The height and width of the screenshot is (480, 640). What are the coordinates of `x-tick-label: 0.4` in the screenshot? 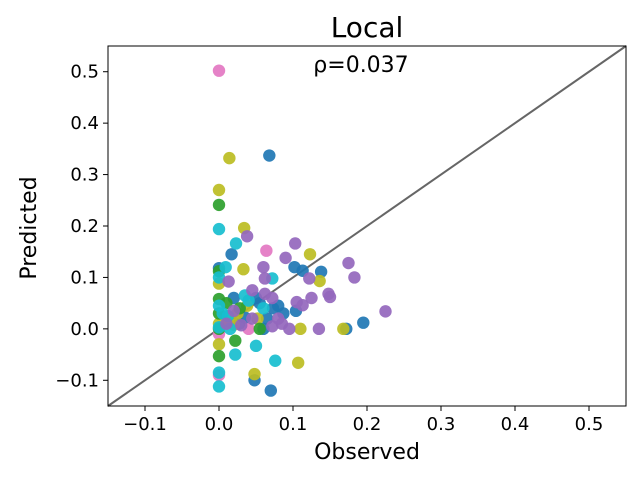 It's located at (515, 424).